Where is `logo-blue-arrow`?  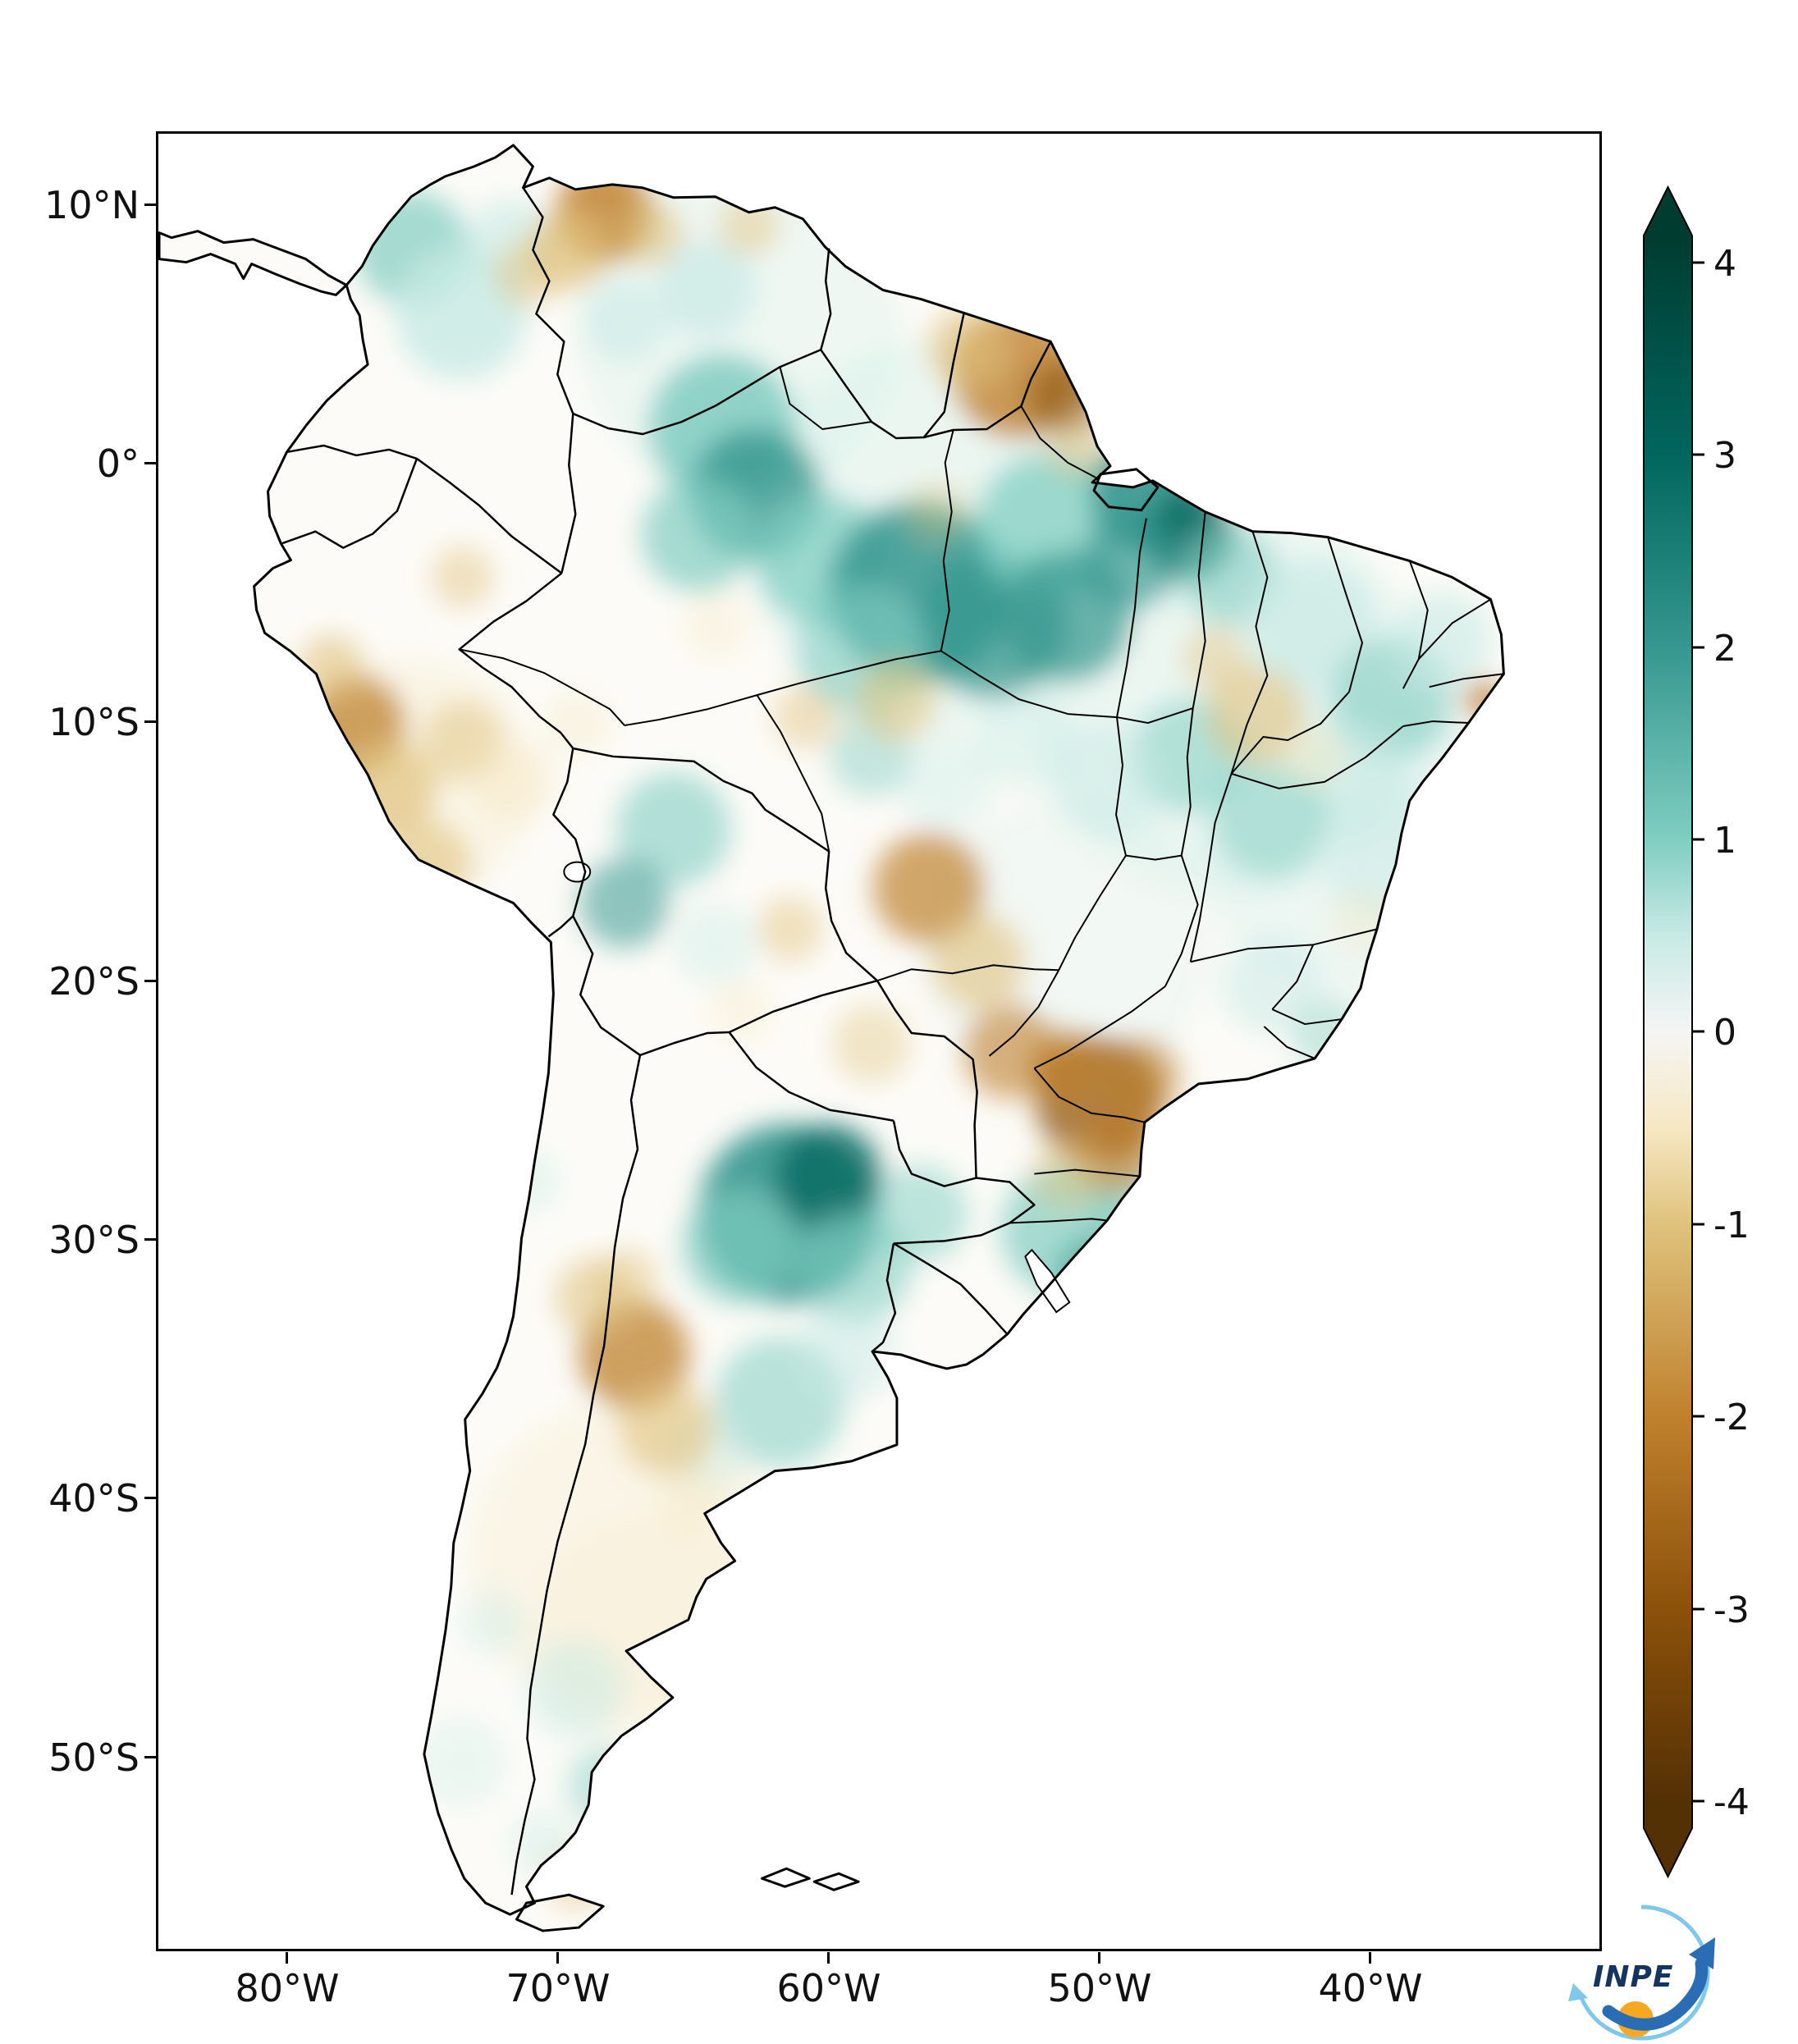 logo-blue-arrow is located at coordinates (1655, 1994).